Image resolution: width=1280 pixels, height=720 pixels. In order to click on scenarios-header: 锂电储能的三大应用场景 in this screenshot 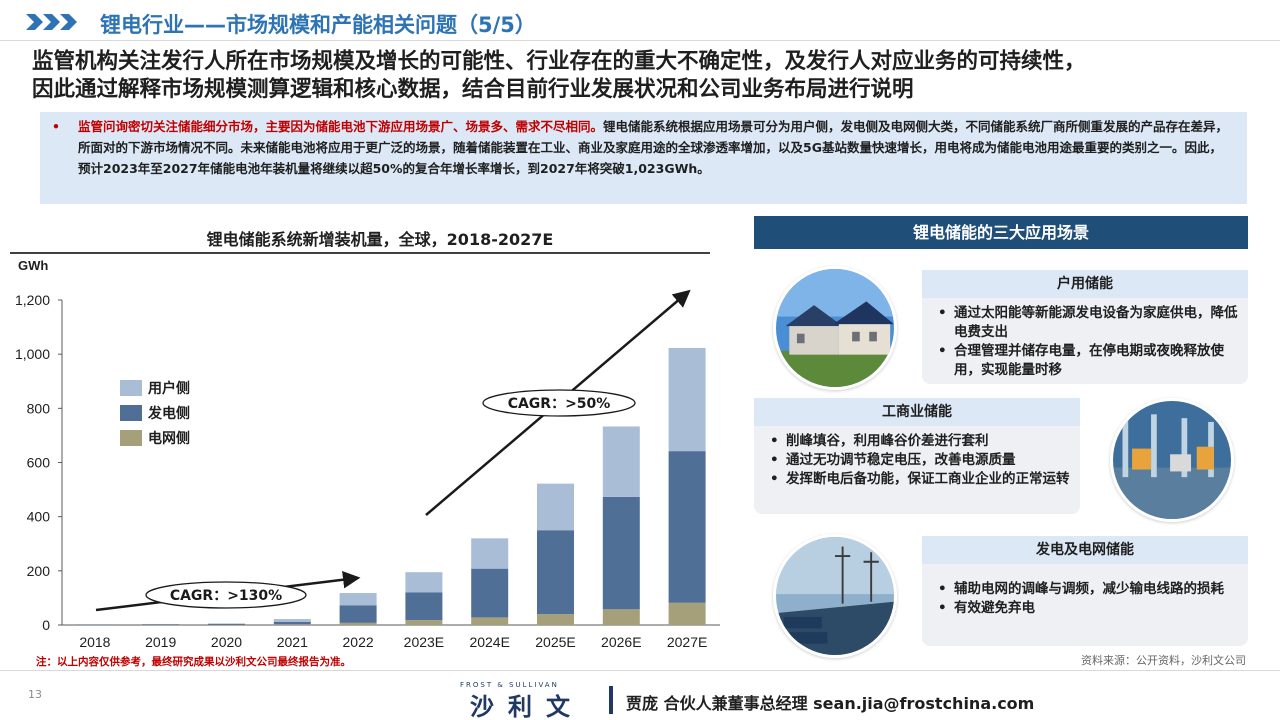, I will do `click(1001, 232)`.